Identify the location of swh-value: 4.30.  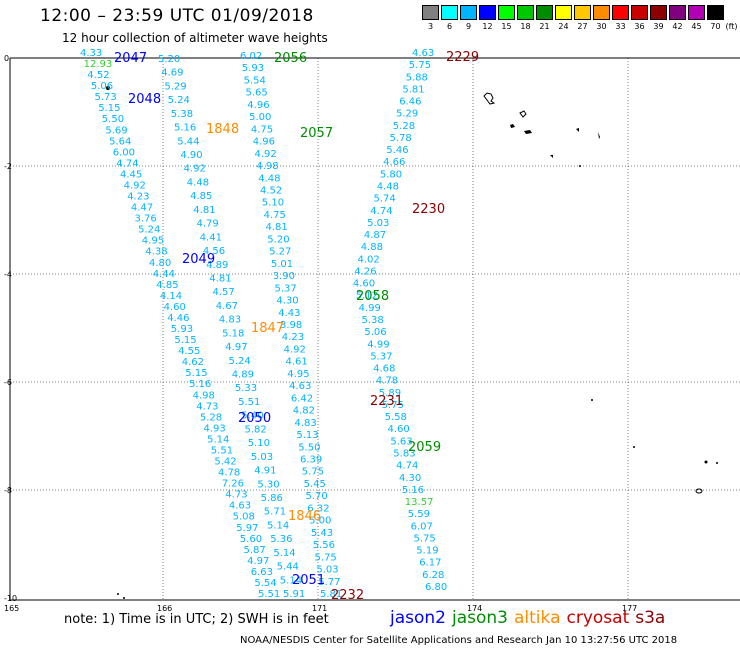
(287, 301).